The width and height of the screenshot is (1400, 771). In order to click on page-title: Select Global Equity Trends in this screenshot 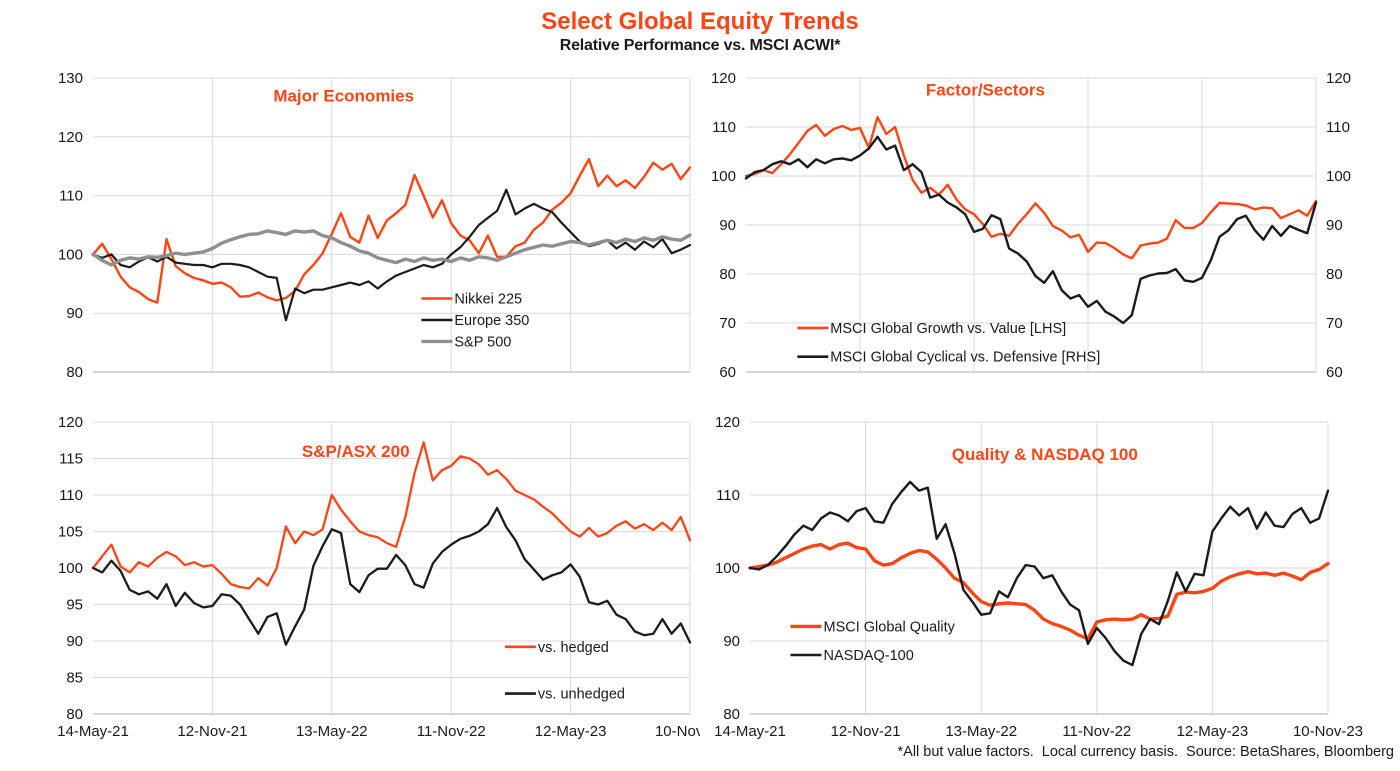, I will do `click(700, 21)`.